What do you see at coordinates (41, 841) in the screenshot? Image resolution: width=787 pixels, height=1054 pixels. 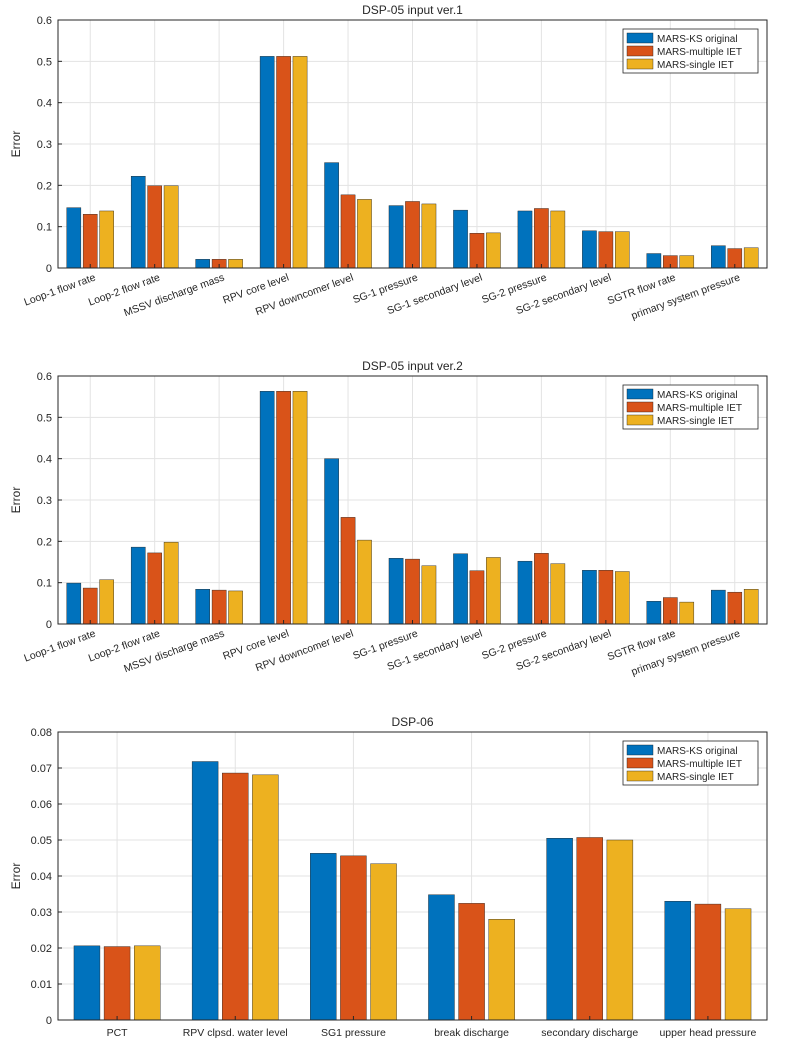 I see `y-tick-label: 0.05` at bounding box center [41, 841].